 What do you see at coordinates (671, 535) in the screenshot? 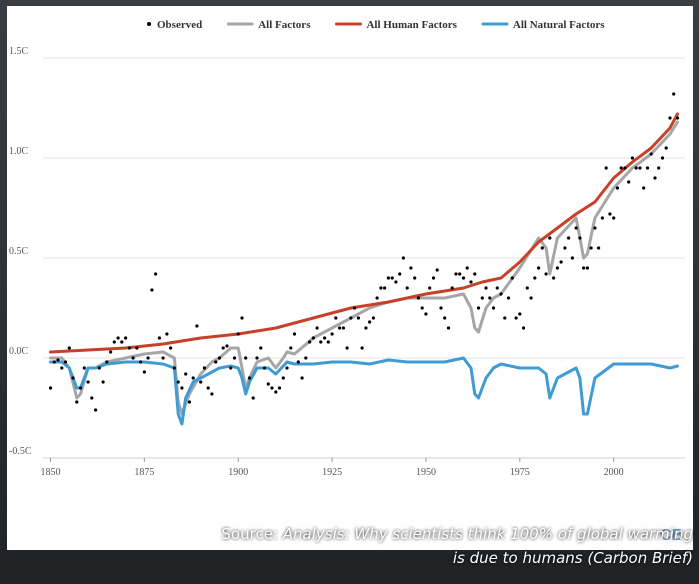
I see `carbon-brief-logo: CB` at bounding box center [671, 535].